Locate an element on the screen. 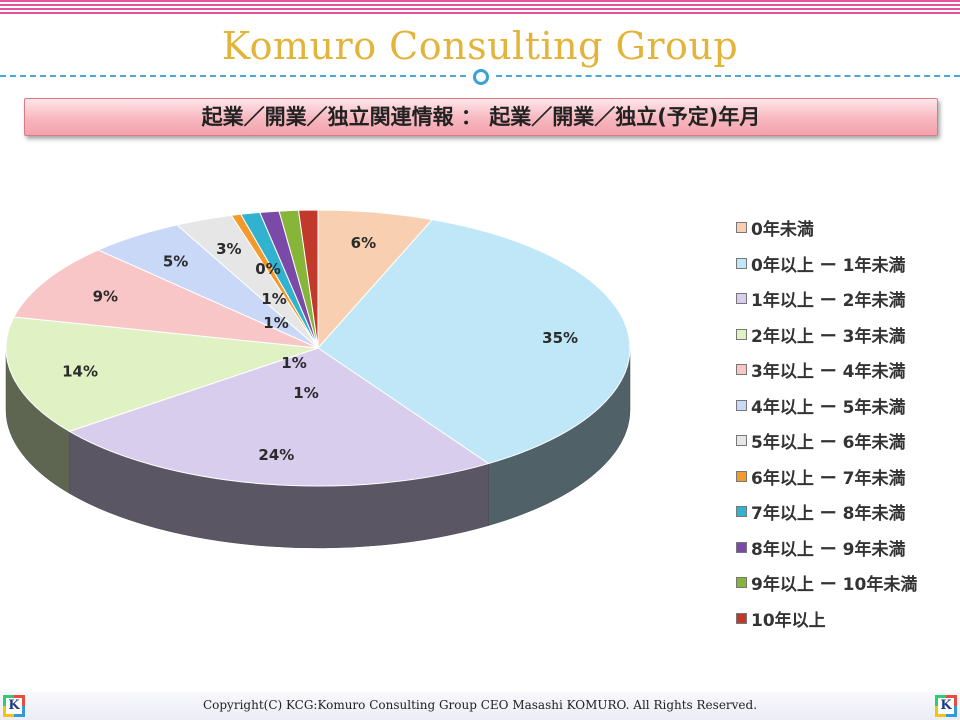 The image size is (960, 720). legend-label: 6年以上 ー 7年未満 is located at coordinates (828, 478).